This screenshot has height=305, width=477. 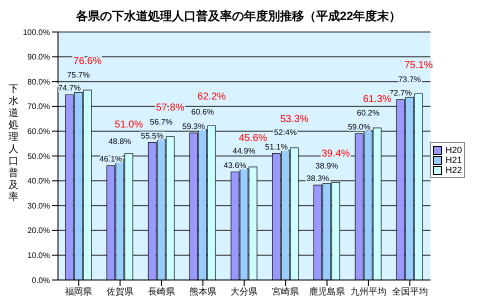 What do you see at coordinates (253, 138) in the screenshot?
I see `data-label: 45.6%` at bounding box center [253, 138].